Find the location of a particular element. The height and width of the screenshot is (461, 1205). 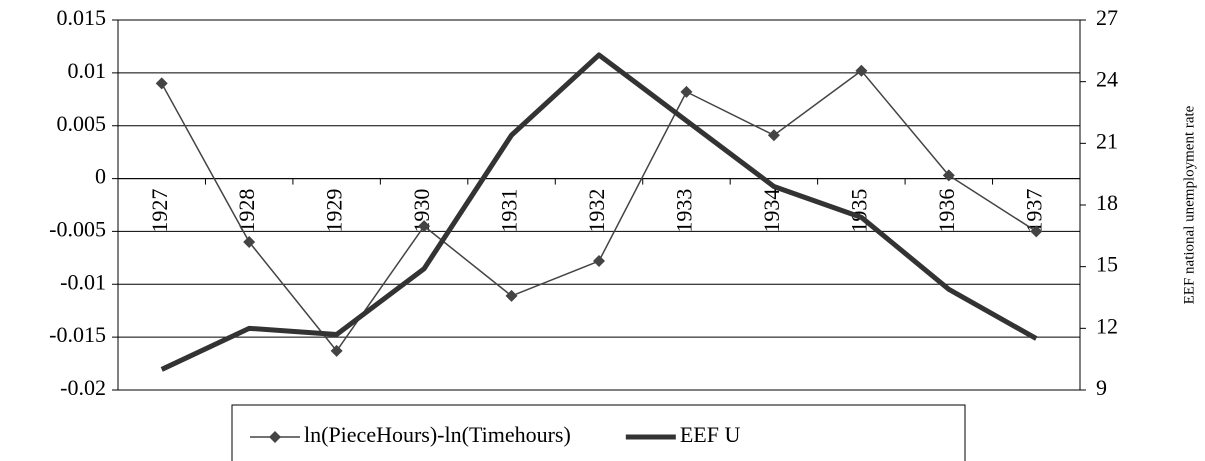

y2-tick-label: 27 is located at coordinates (1107, 17).